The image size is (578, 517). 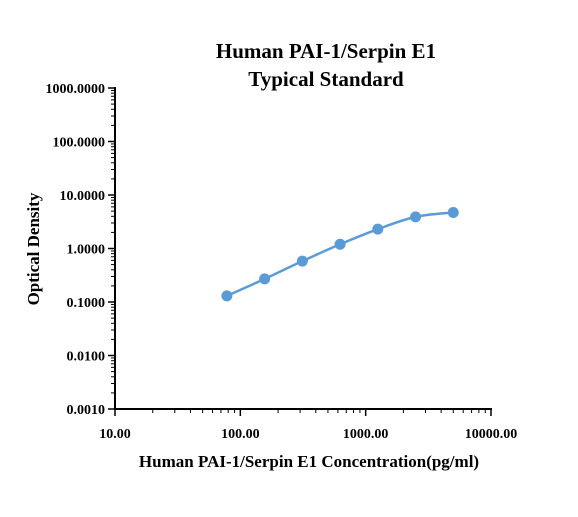 I want to click on y-tick-label: 0.0100, so click(x=86, y=357).